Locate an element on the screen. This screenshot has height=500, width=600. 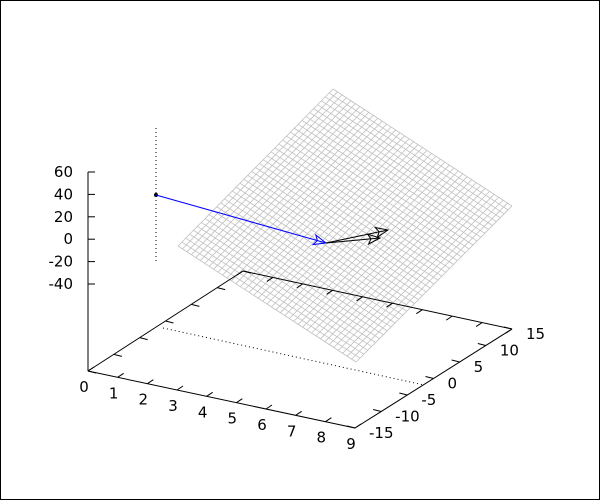
x-tick-label: 4 is located at coordinates (203, 412).